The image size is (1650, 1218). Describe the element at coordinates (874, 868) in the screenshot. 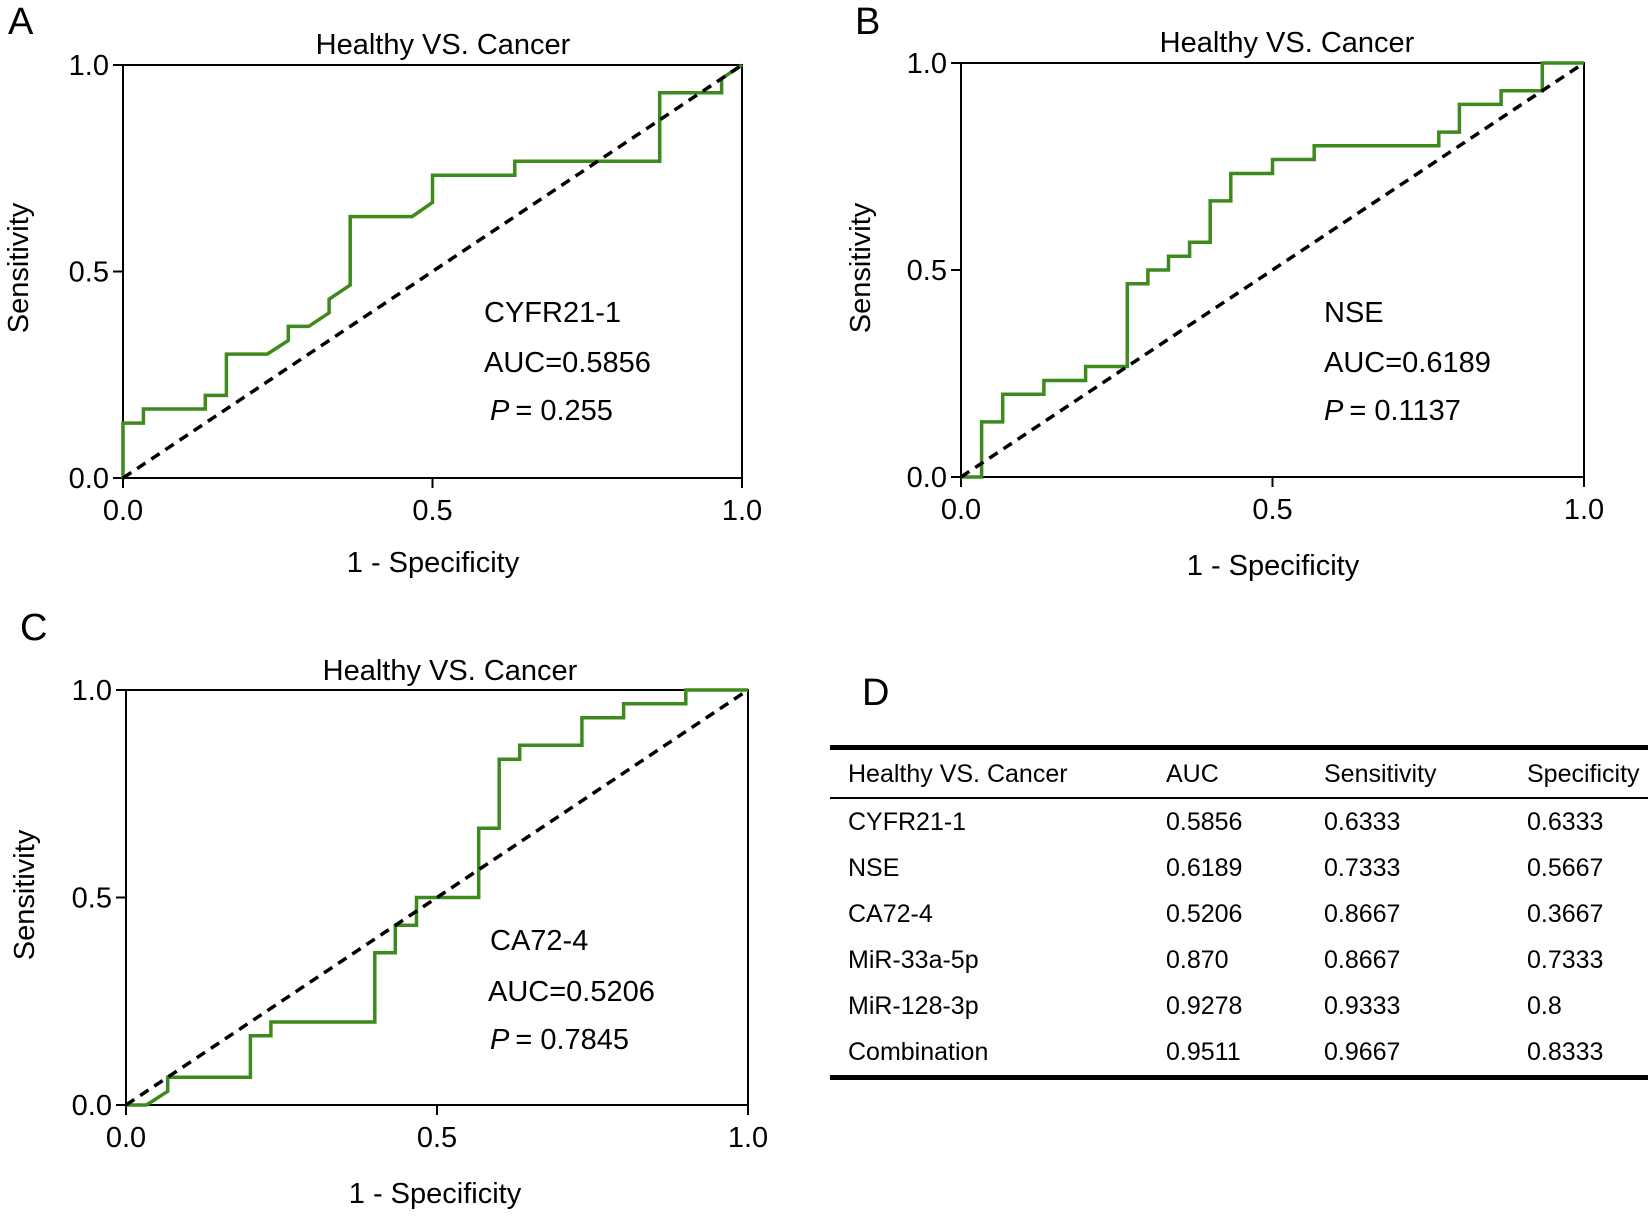

I see `table-cell: NSE` at that location.